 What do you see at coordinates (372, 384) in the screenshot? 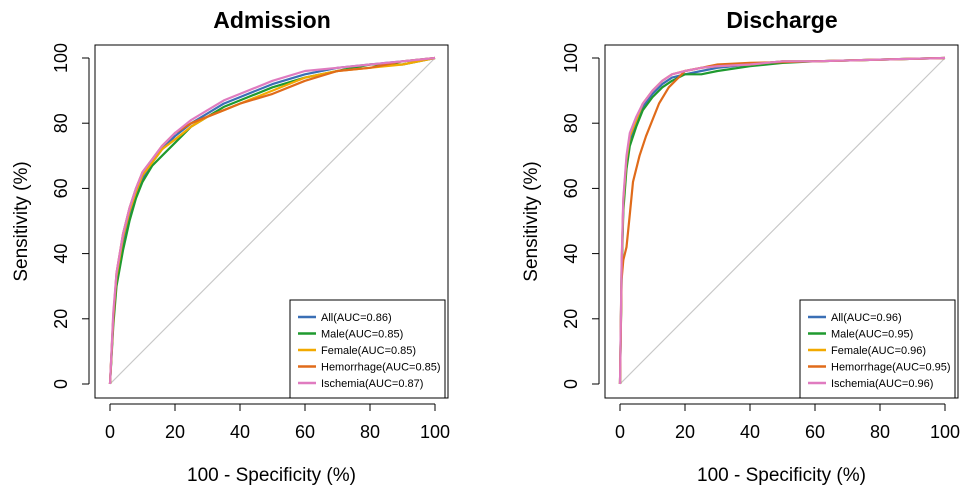
I see `legend-label: Ischemia(AUC=0.87)` at bounding box center [372, 384].